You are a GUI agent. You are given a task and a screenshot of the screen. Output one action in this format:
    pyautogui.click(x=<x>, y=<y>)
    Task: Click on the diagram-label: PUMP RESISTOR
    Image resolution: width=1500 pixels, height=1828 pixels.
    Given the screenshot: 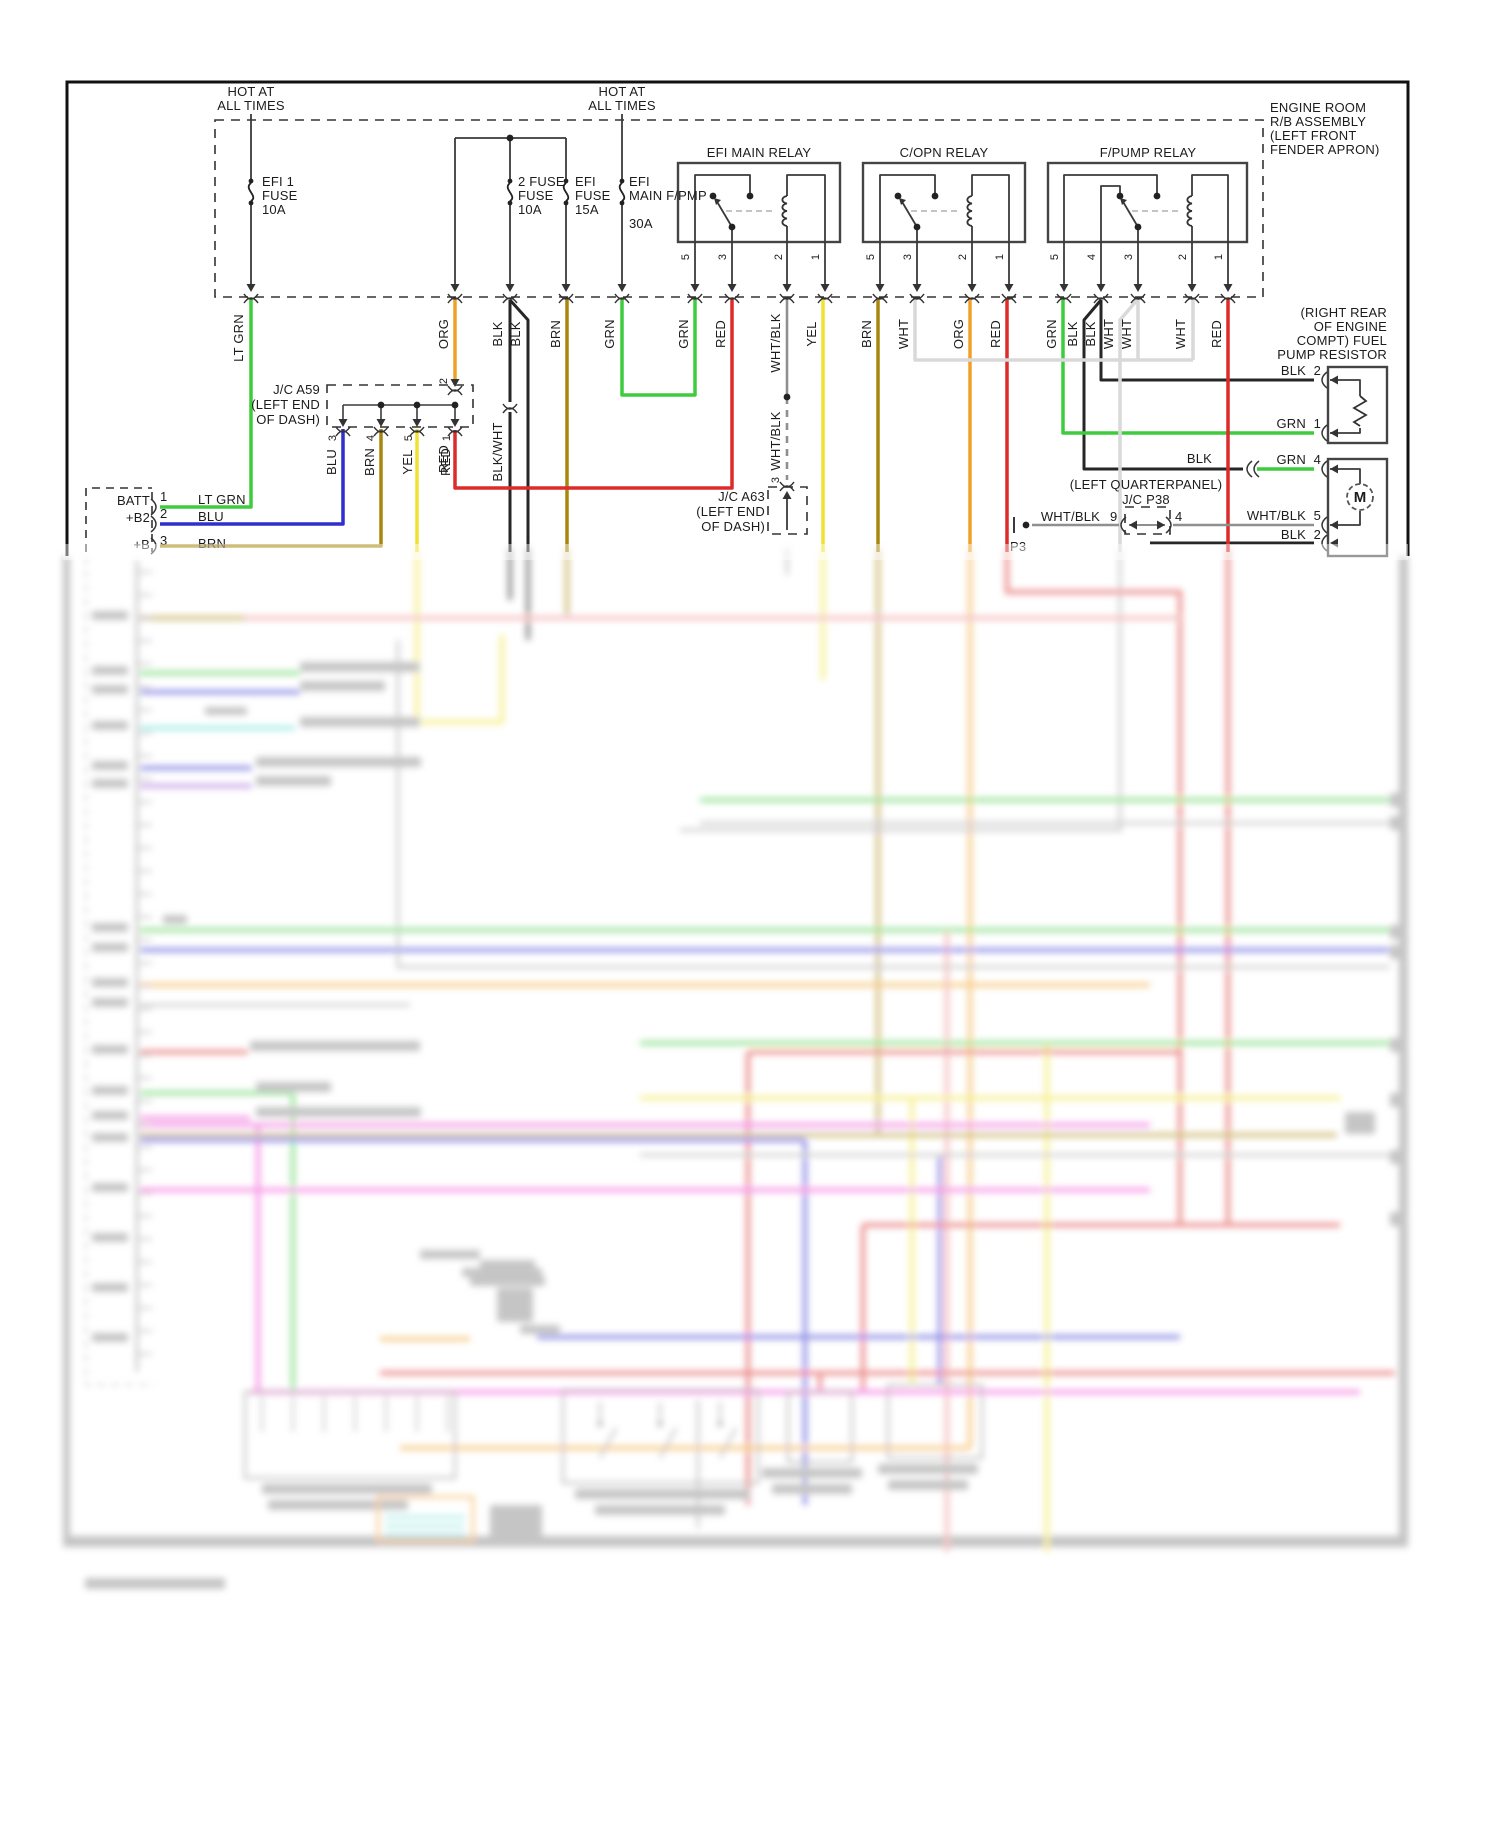 What is the action you would take?
    pyautogui.click(x=1332, y=354)
    